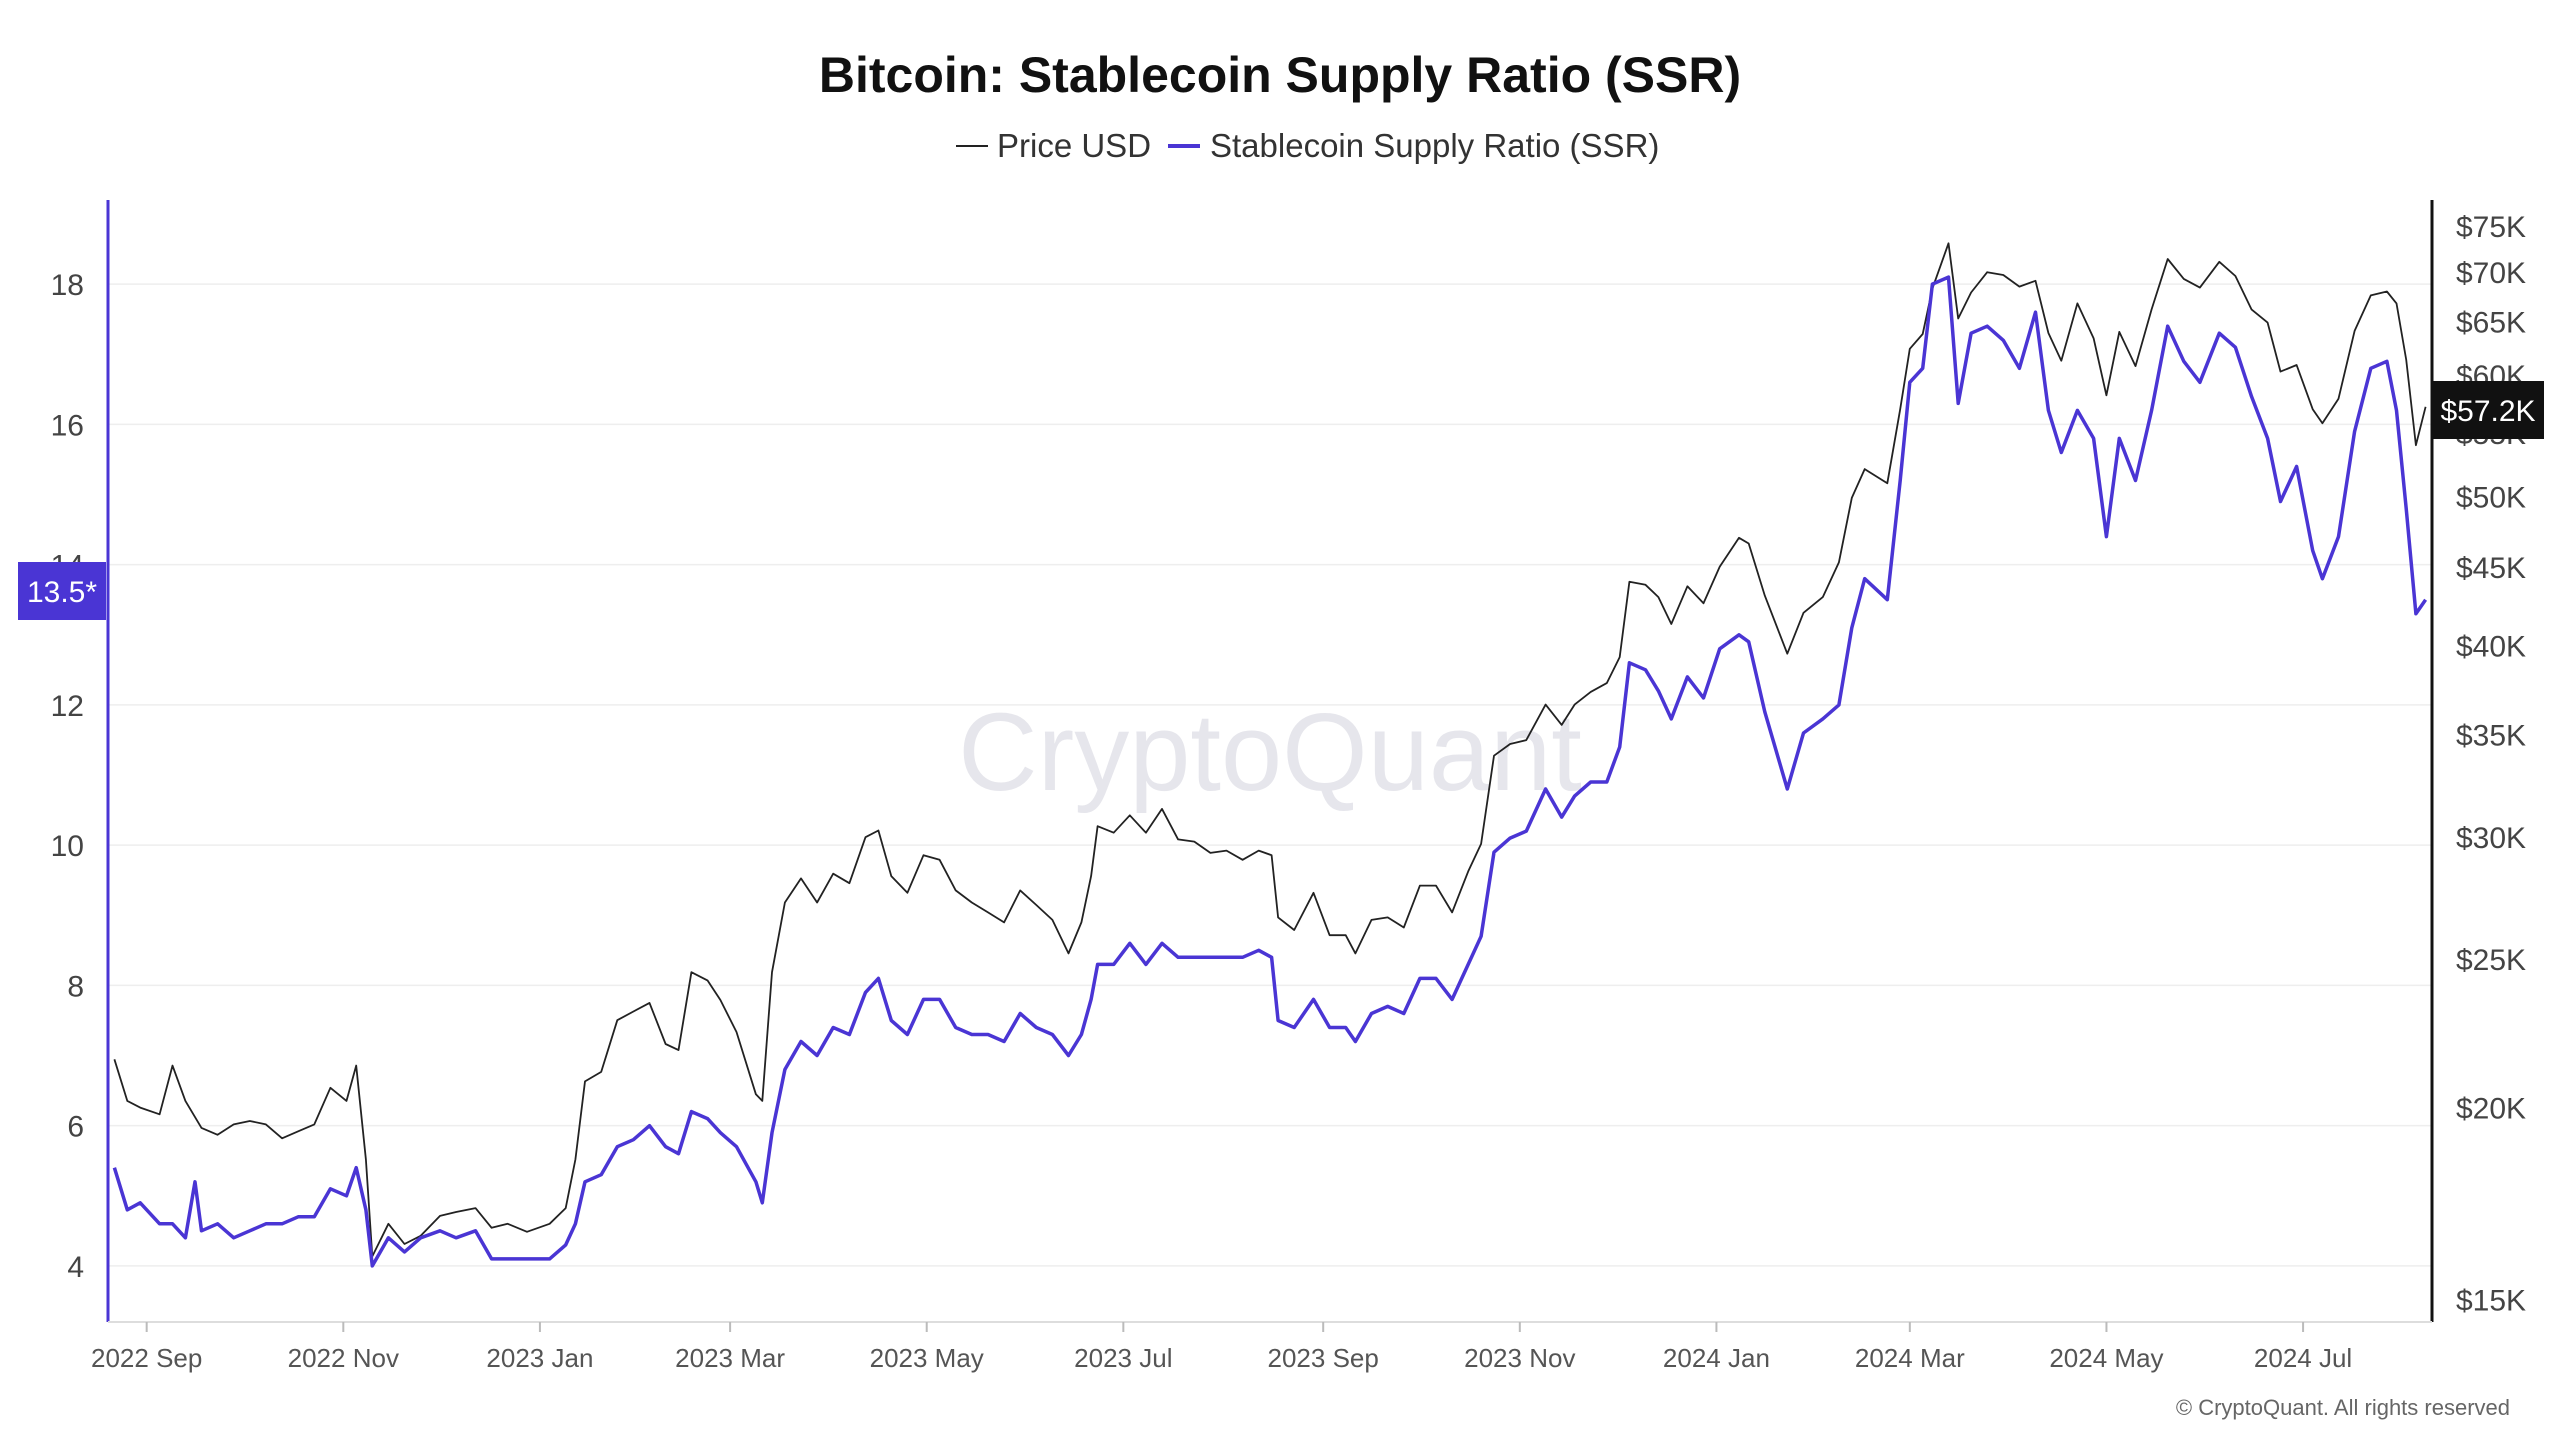 This screenshot has width=2560, height=1440. Describe the element at coordinates (67, 846) in the screenshot. I see `left-tick-label: 10` at that location.